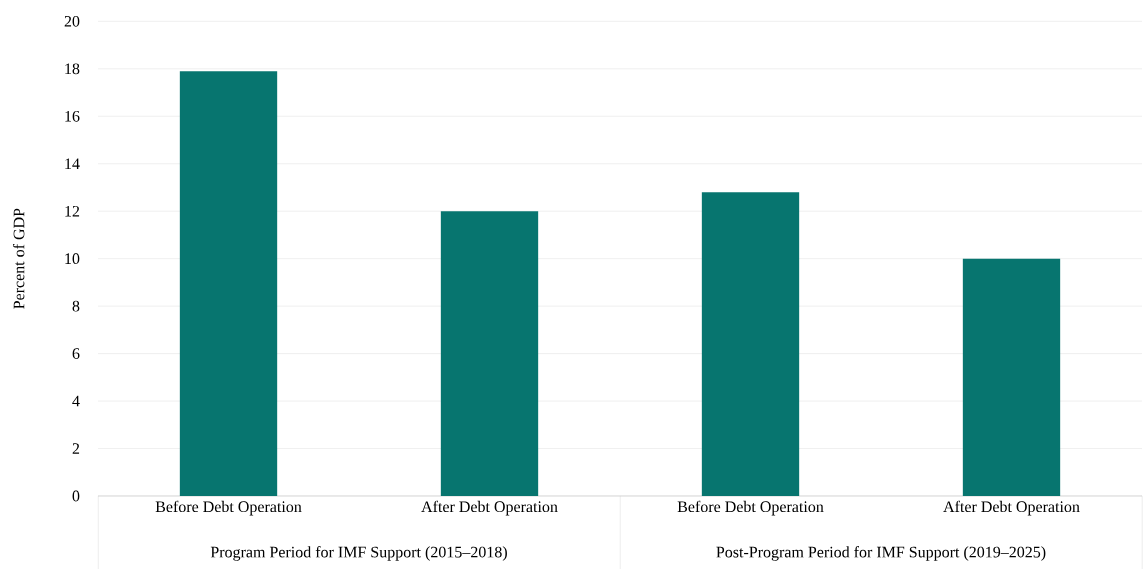 Image resolution: width=1143 pixels, height=569 pixels. Describe the element at coordinates (76, 448) in the screenshot. I see `y-tick-label: 2` at that location.